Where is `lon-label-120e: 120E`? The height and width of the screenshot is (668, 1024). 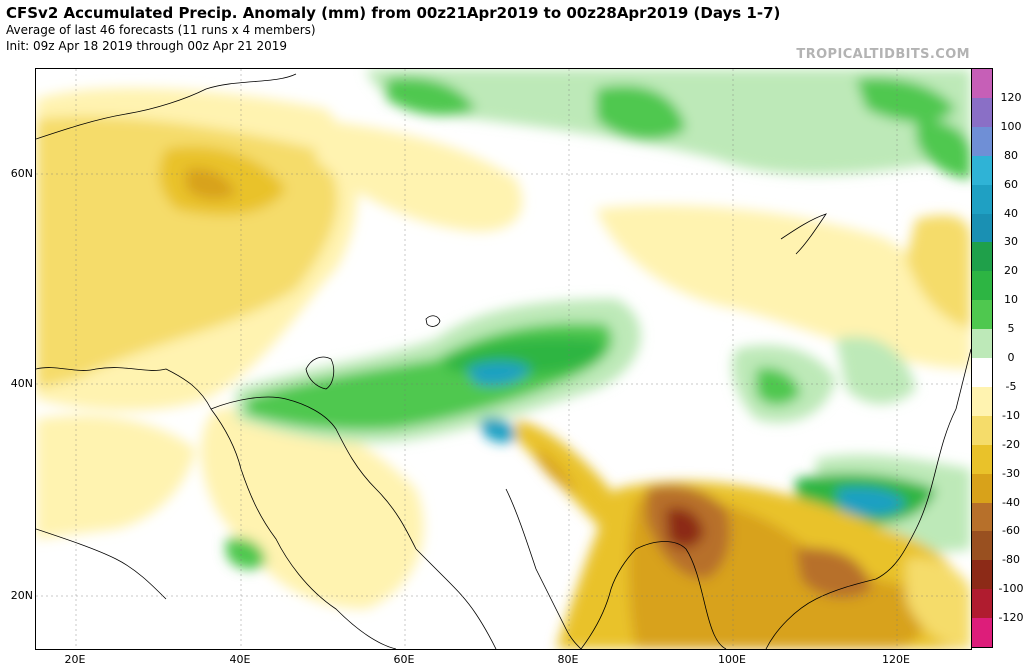 lon-label-120e: 120E is located at coordinates (896, 659).